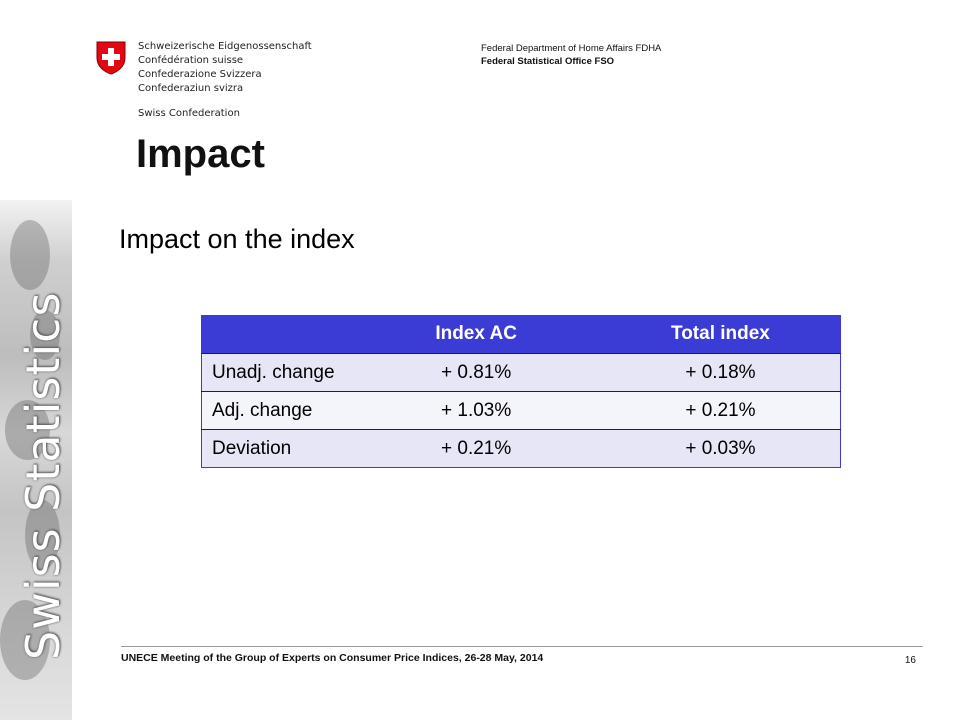 This screenshot has height=720, width=960. I want to click on conf-name-it: Confederazione Svizzera, so click(200, 74).